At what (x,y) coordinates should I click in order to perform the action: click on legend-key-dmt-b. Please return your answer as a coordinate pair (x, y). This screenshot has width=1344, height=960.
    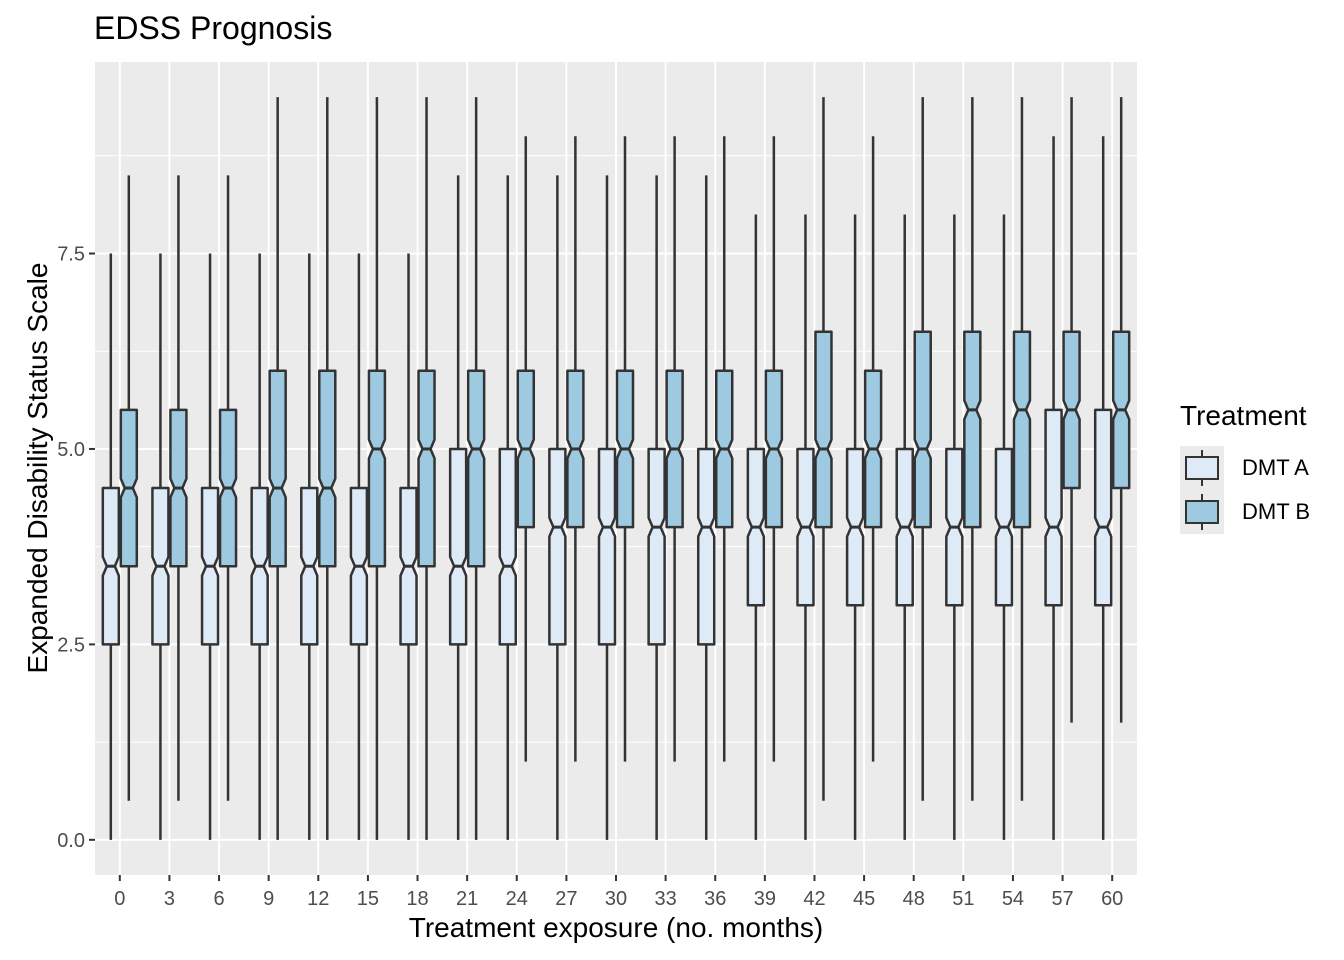
    Looking at the image, I should click on (1202, 512).